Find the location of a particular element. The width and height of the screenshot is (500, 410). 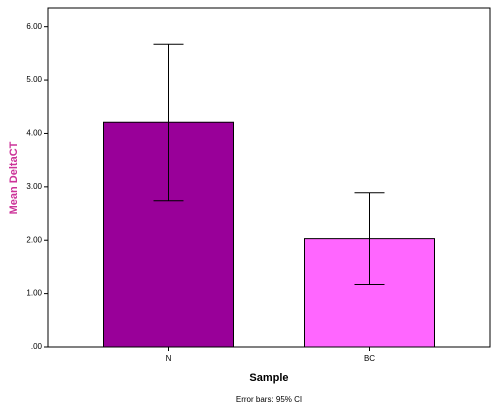

x-tick-label: BC is located at coordinates (369, 358).